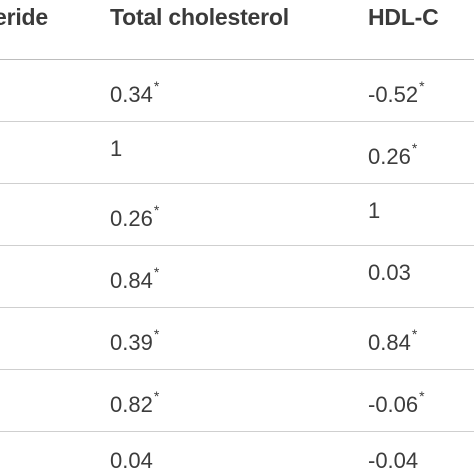 This screenshot has width=474, height=474. Describe the element at coordinates (237, 153) in the screenshot. I see `table-row: 1 0.26*` at that location.